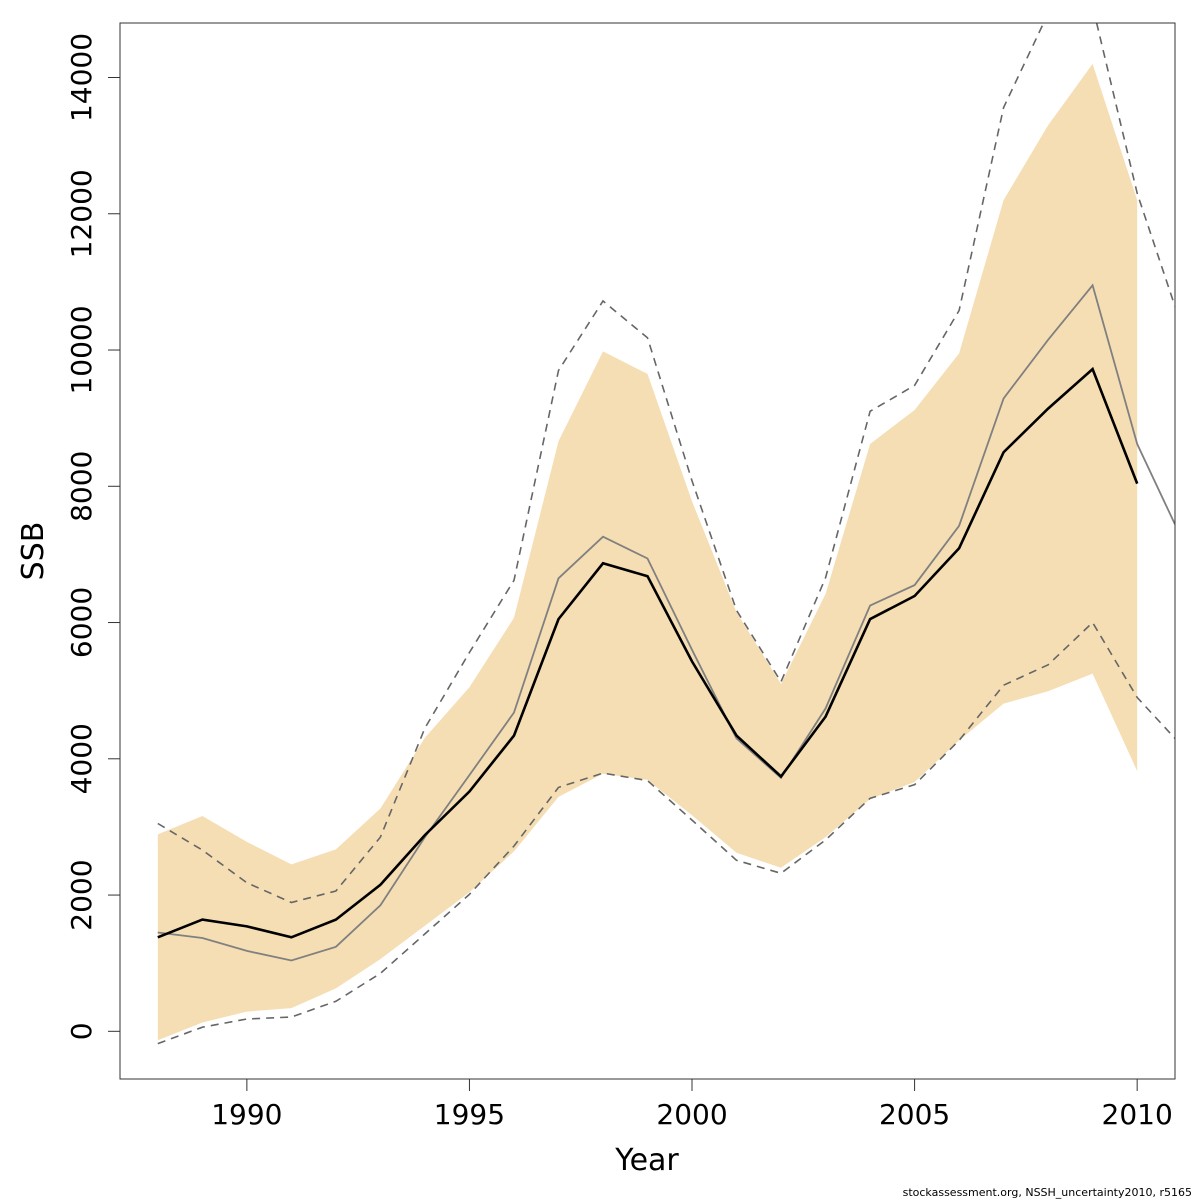  What do you see at coordinates (646, 1160) in the screenshot?
I see `x-axis-title: Year` at bounding box center [646, 1160].